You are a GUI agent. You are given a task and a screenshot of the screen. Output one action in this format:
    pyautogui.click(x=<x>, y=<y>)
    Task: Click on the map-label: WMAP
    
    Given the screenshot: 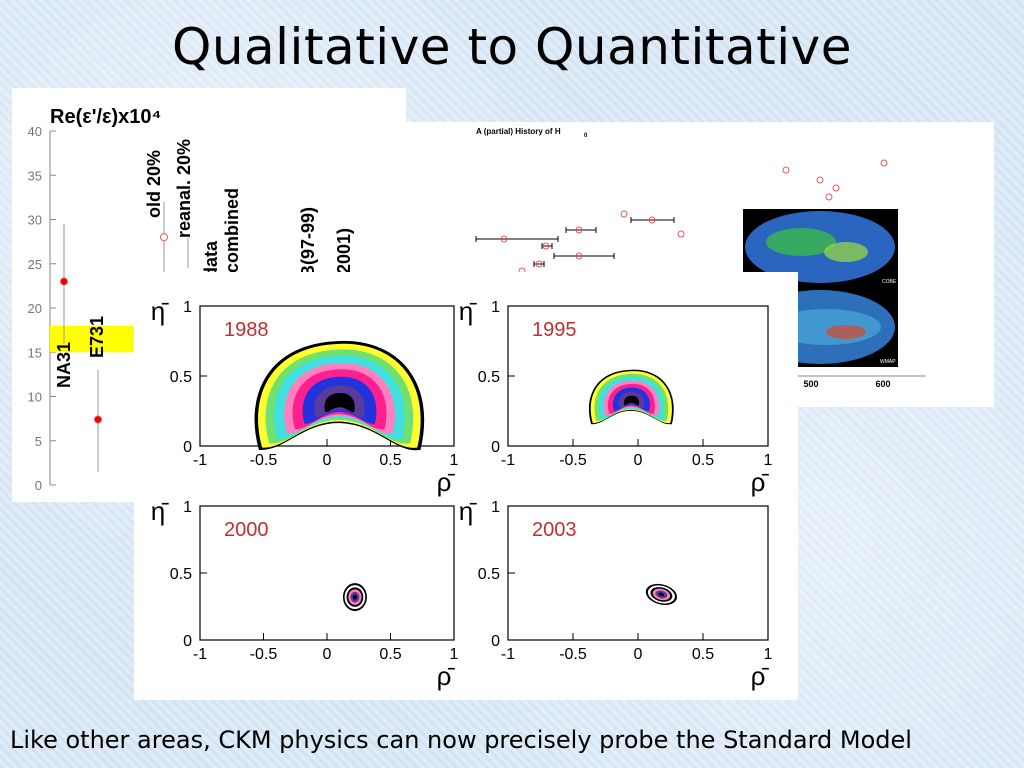 What is the action you would take?
    pyautogui.click(x=888, y=362)
    